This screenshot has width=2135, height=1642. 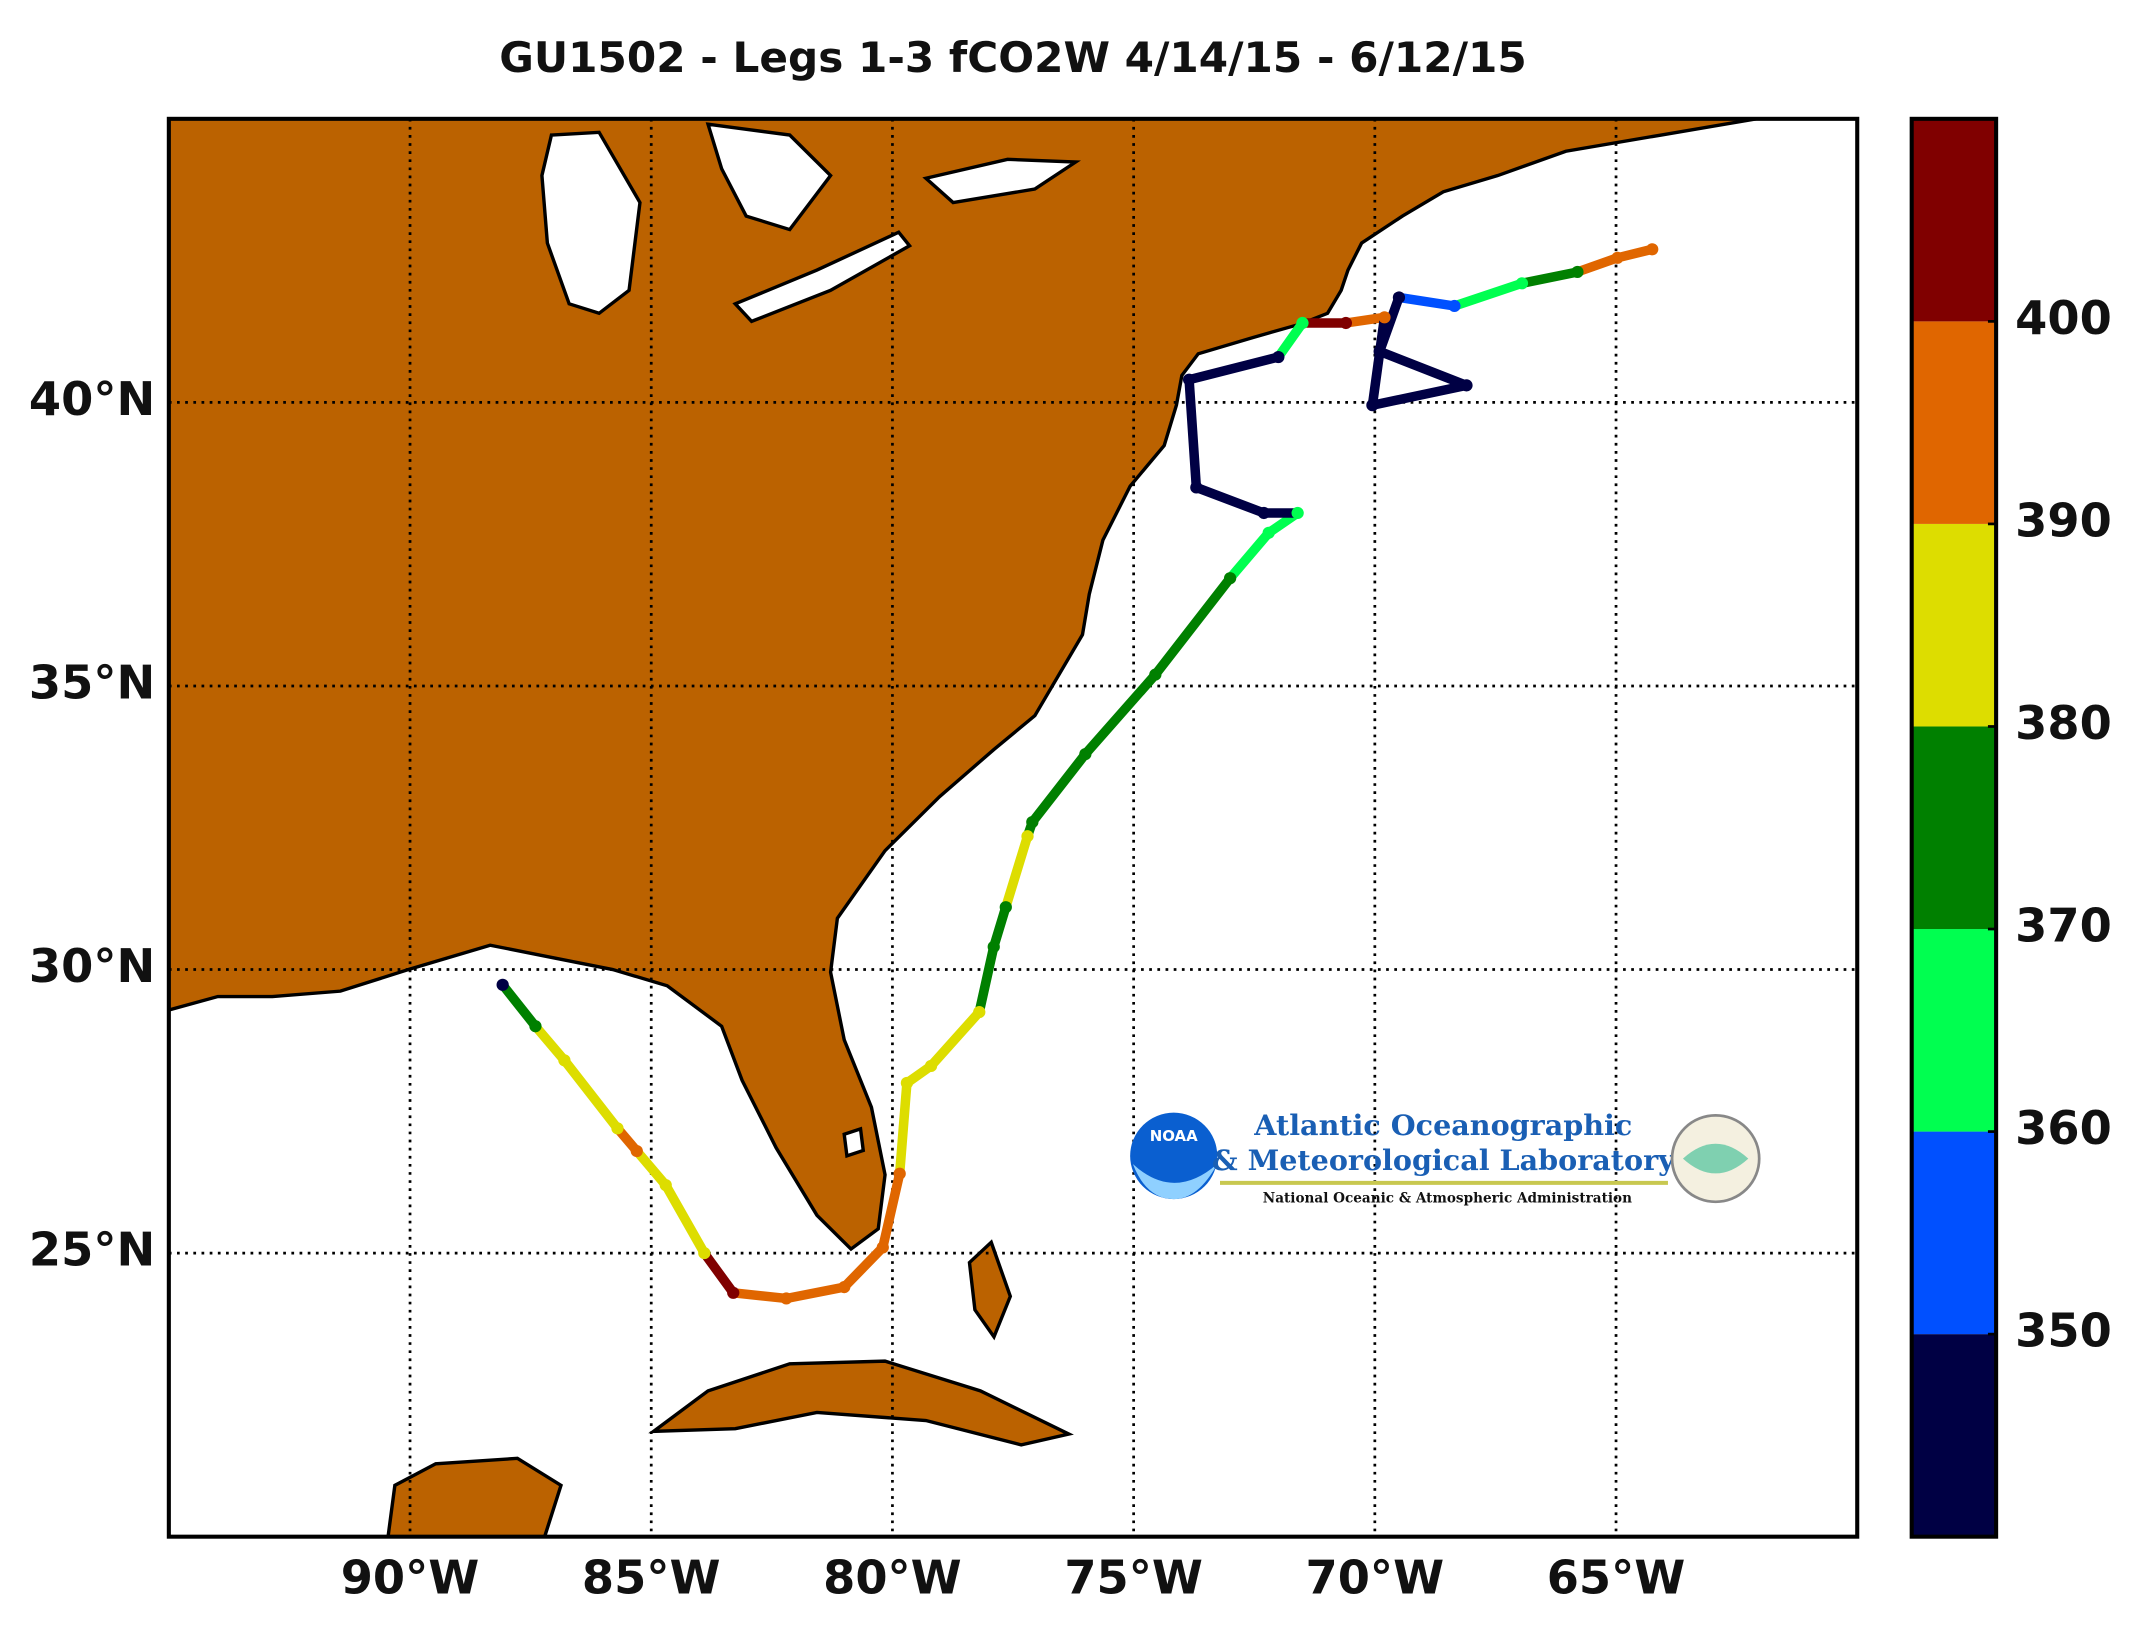 I want to click on x-tick-label: 70°W, so click(x=1375, y=1578).